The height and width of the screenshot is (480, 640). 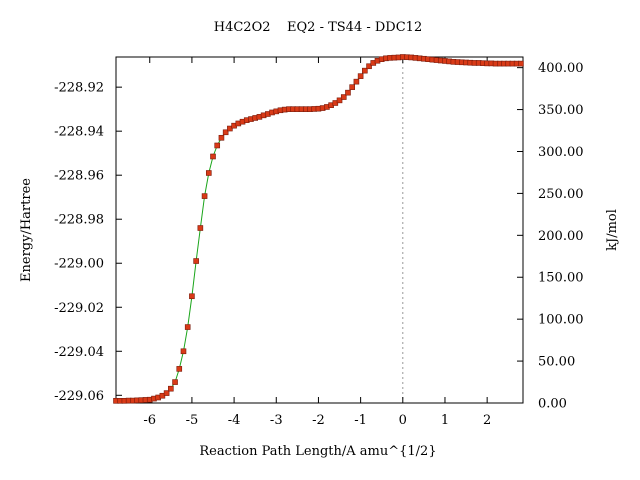 What do you see at coordinates (561, 152) in the screenshot?
I see `y2-tick-label: 300.00` at bounding box center [561, 152].